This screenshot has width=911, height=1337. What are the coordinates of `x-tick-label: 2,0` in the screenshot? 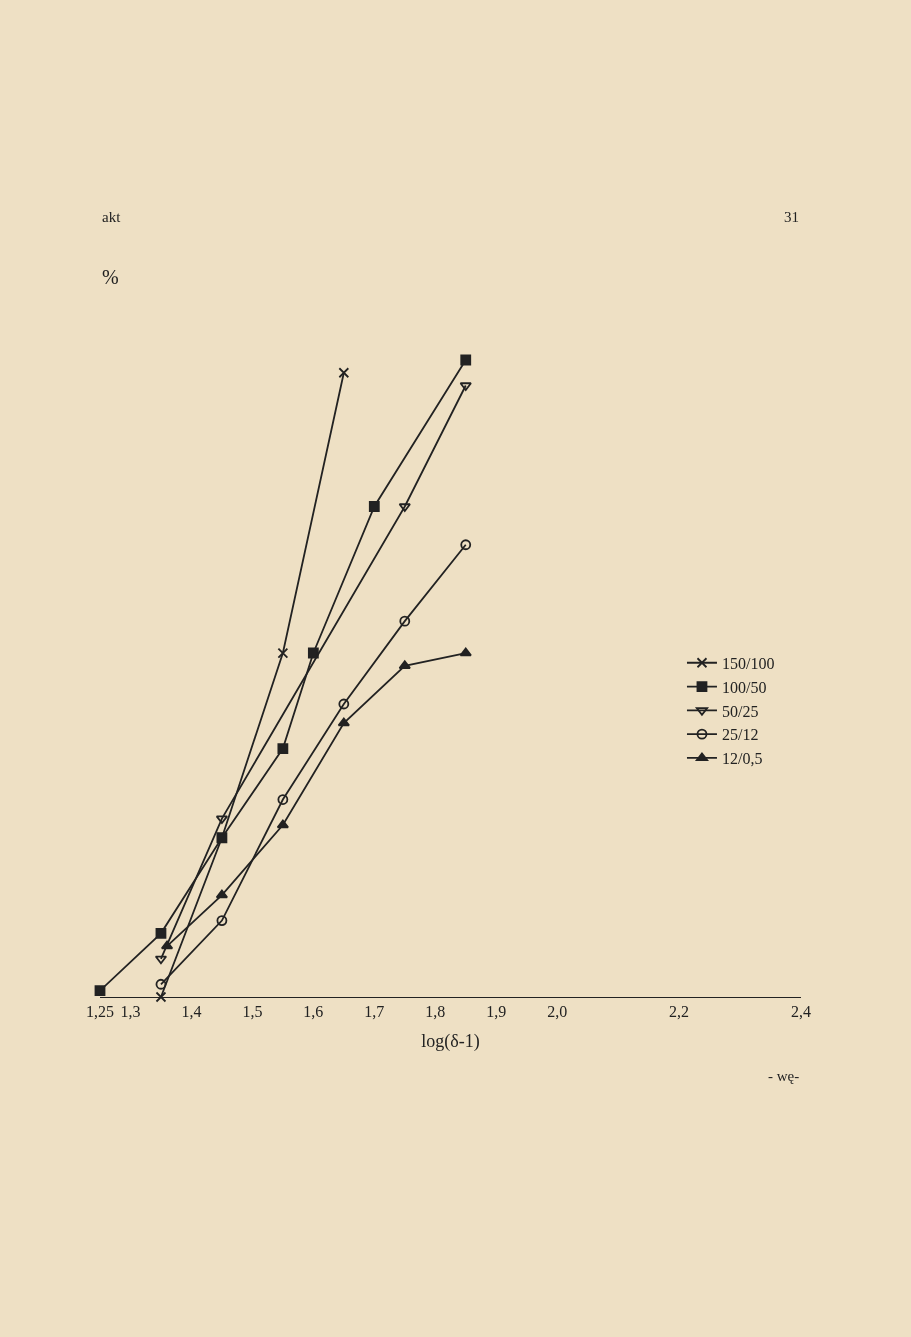 It's located at (557, 1012).